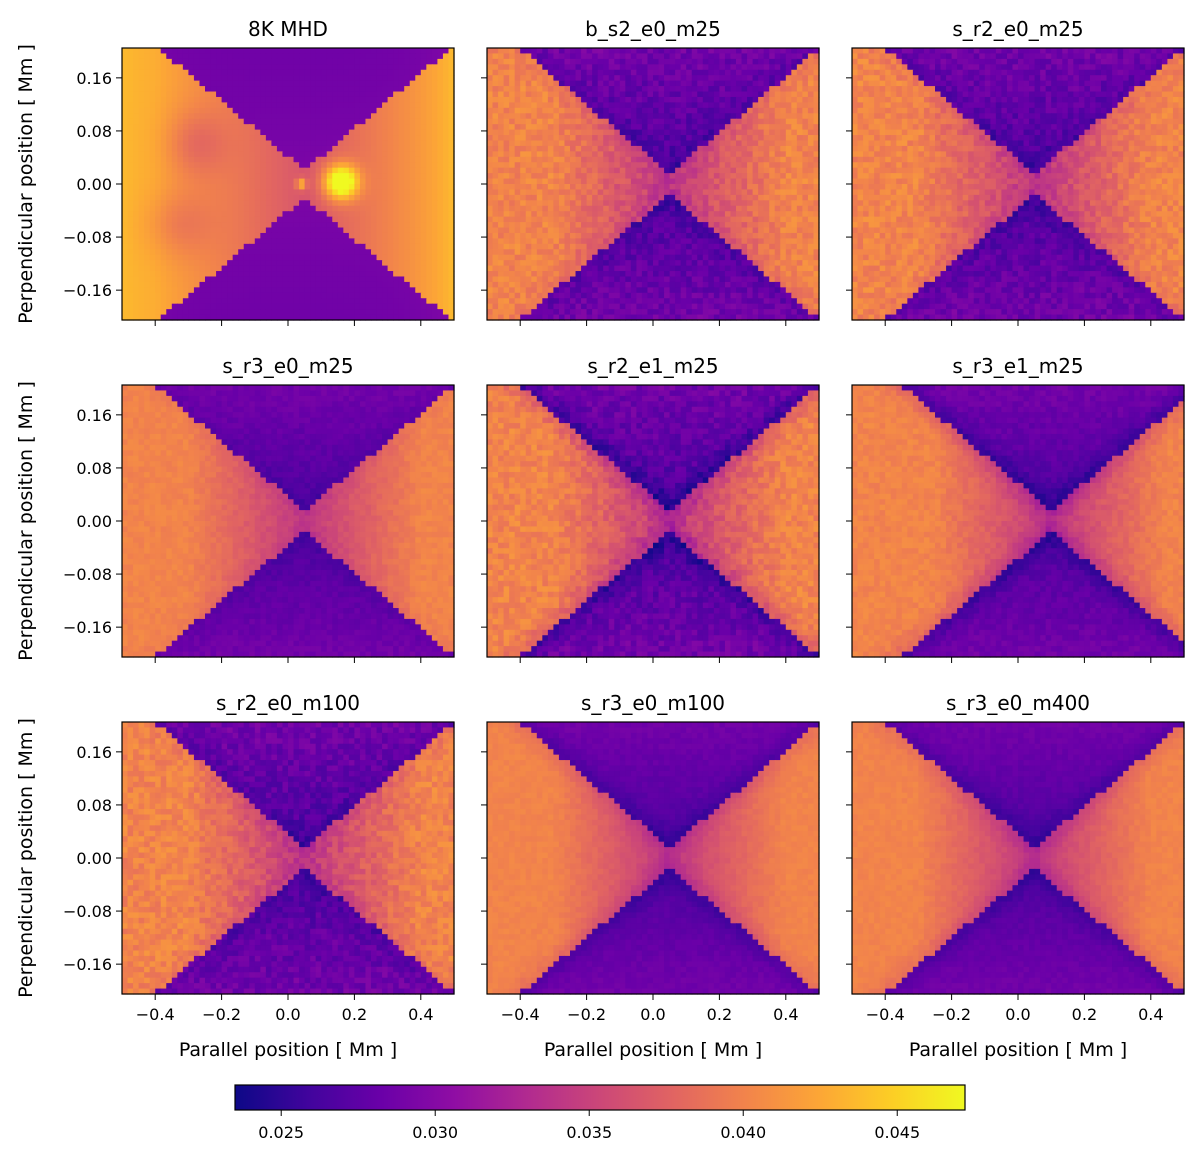 The width and height of the screenshot is (1200, 1163). I want to click on y-tick-label: 0.08, so click(94, 131).